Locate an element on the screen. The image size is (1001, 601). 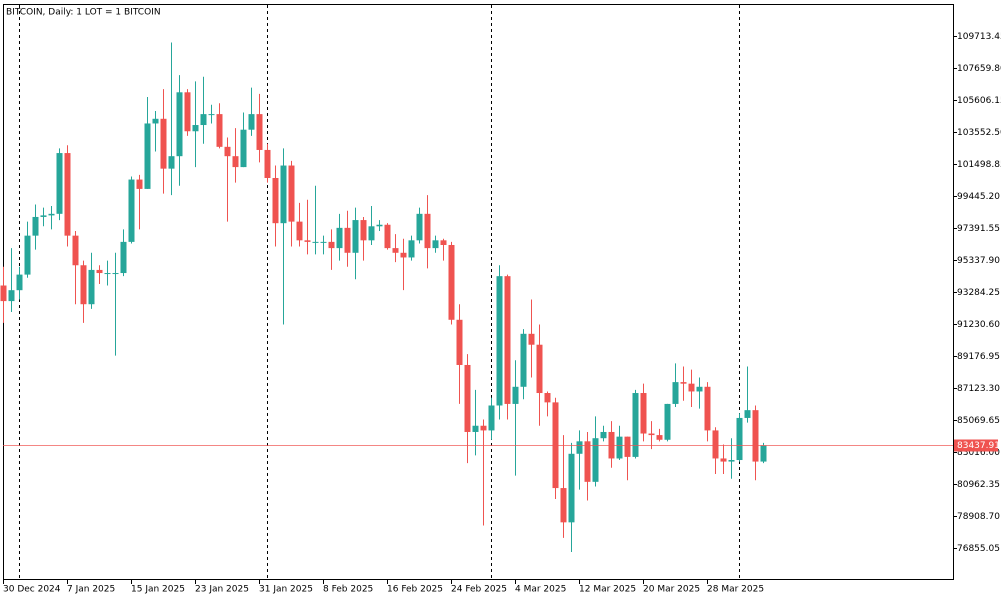
y-tick-label: 83016.00 is located at coordinates (978, 453).